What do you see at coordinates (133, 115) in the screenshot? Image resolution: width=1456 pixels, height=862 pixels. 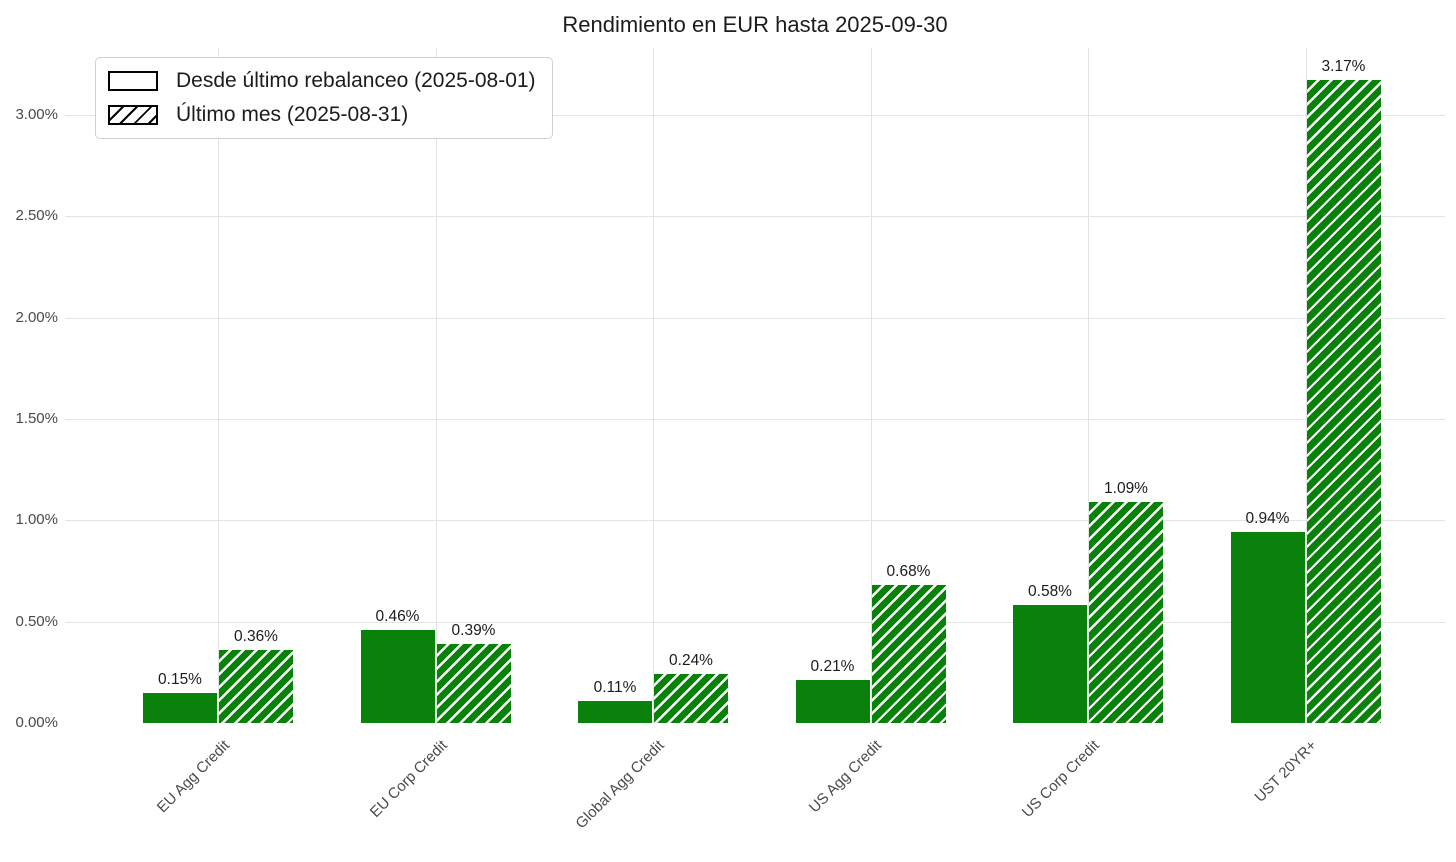 I see `legend-swatch-hatched-icon` at bounding box center [133, 115].